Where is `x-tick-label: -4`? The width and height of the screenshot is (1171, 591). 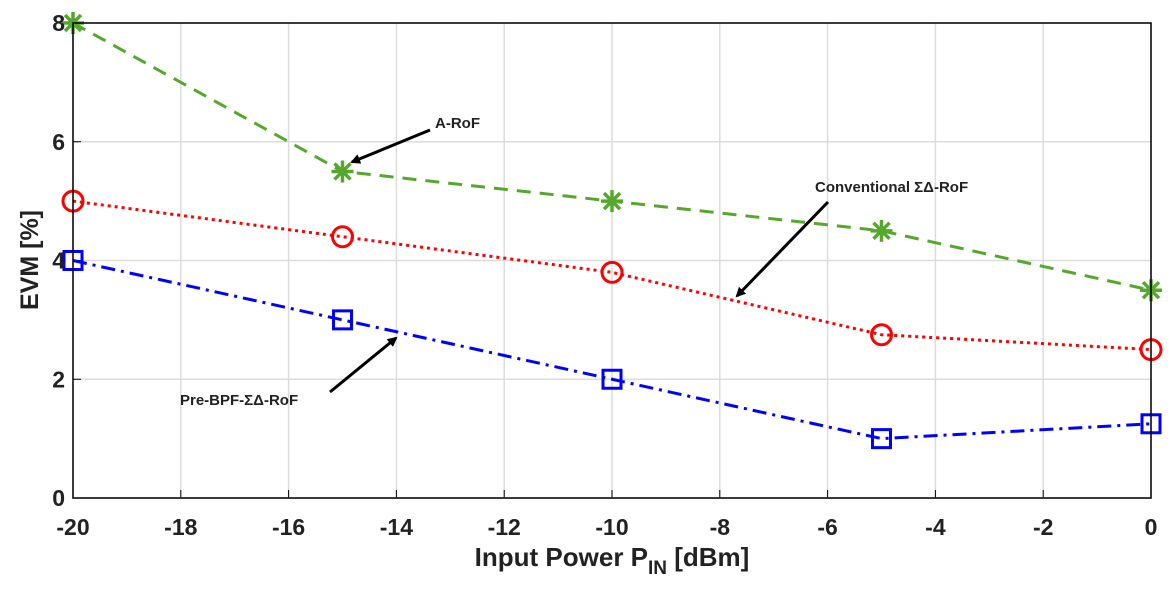
x-tick-label: -4 is located at coordinates (935, 527).